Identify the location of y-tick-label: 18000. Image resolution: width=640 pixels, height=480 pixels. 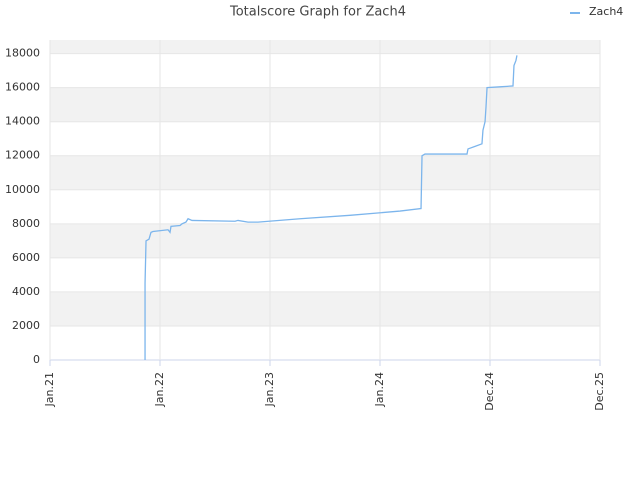
(22, 53).